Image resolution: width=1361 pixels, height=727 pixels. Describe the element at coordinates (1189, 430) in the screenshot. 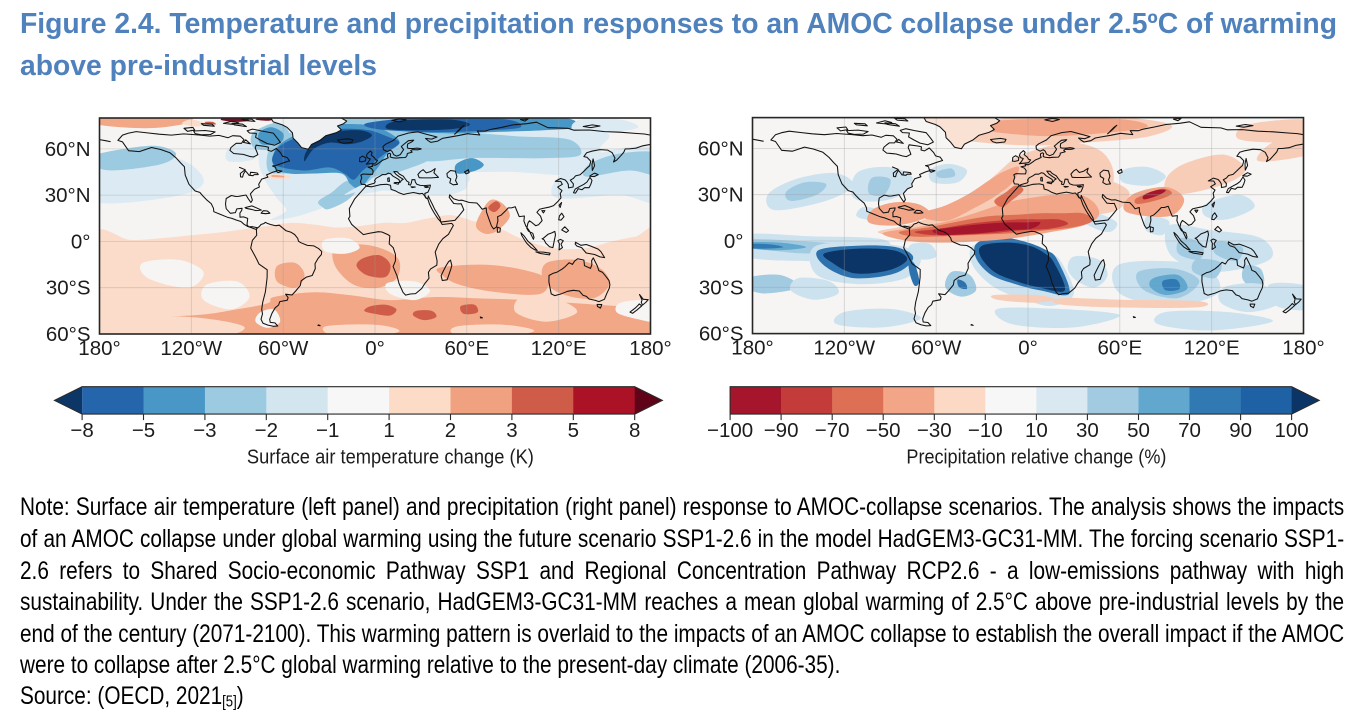

I see `svg-text: 70` at that location.